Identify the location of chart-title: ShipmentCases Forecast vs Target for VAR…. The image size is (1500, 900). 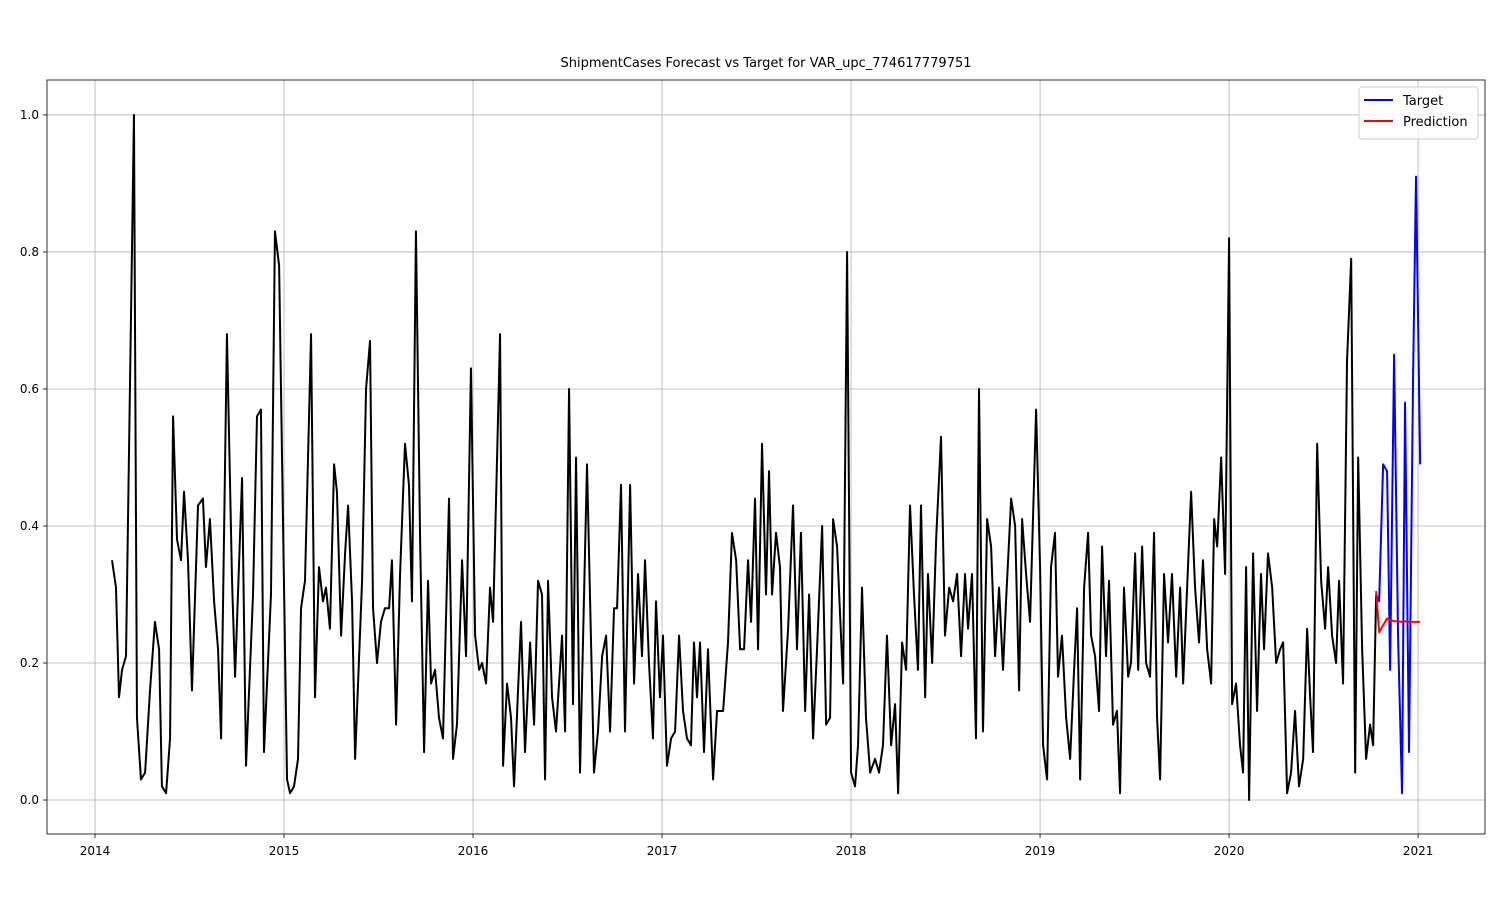
(765, 63).